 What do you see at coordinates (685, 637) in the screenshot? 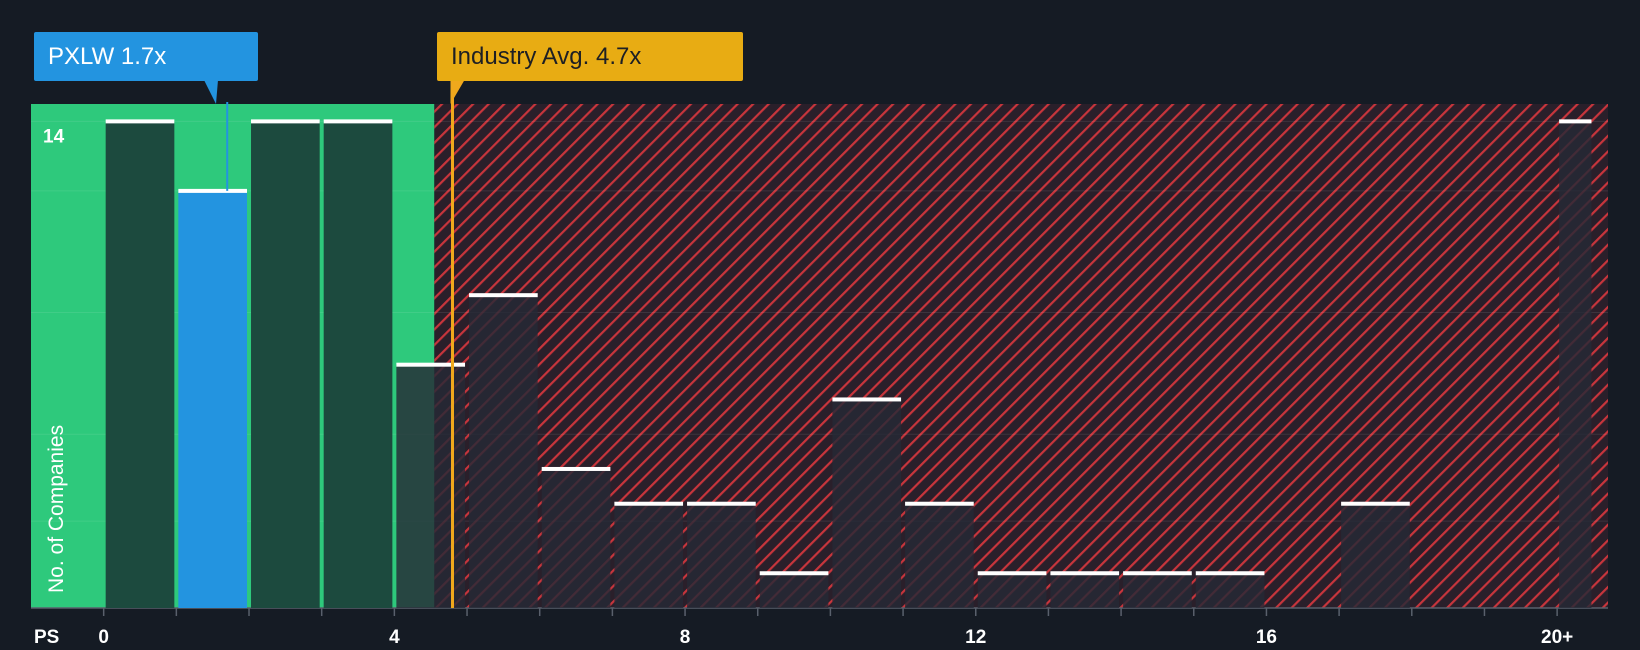
I see `x-tick-label: 8` at bounding box center [685, 637].